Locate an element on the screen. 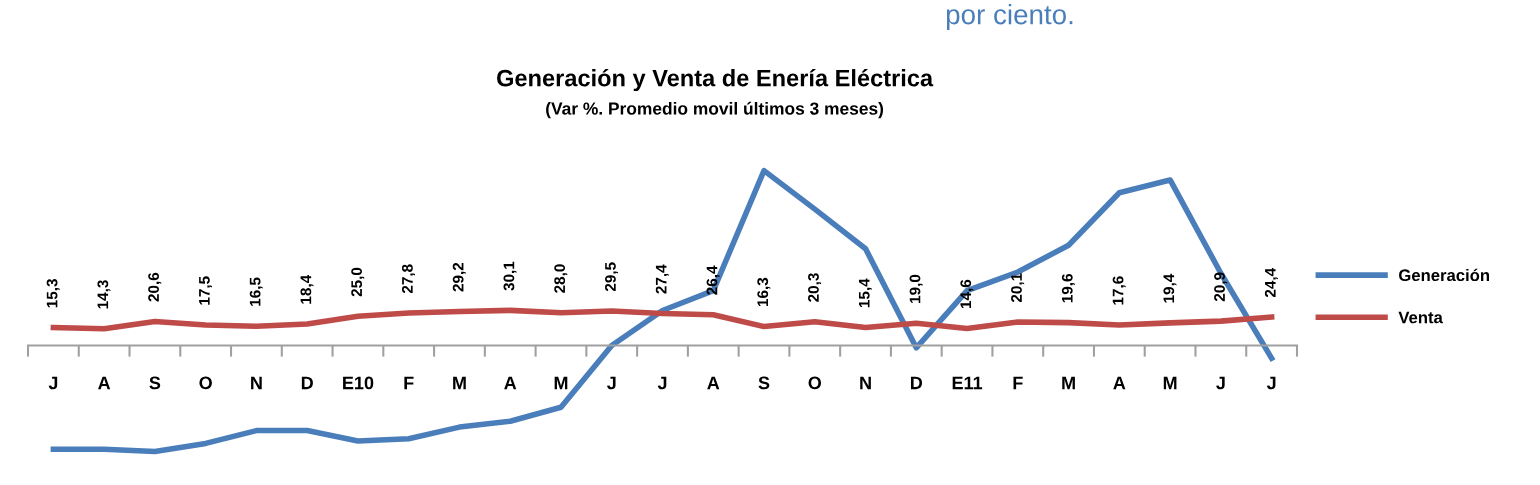  data-label: 17,6 is located at coordinates (1119, 290).